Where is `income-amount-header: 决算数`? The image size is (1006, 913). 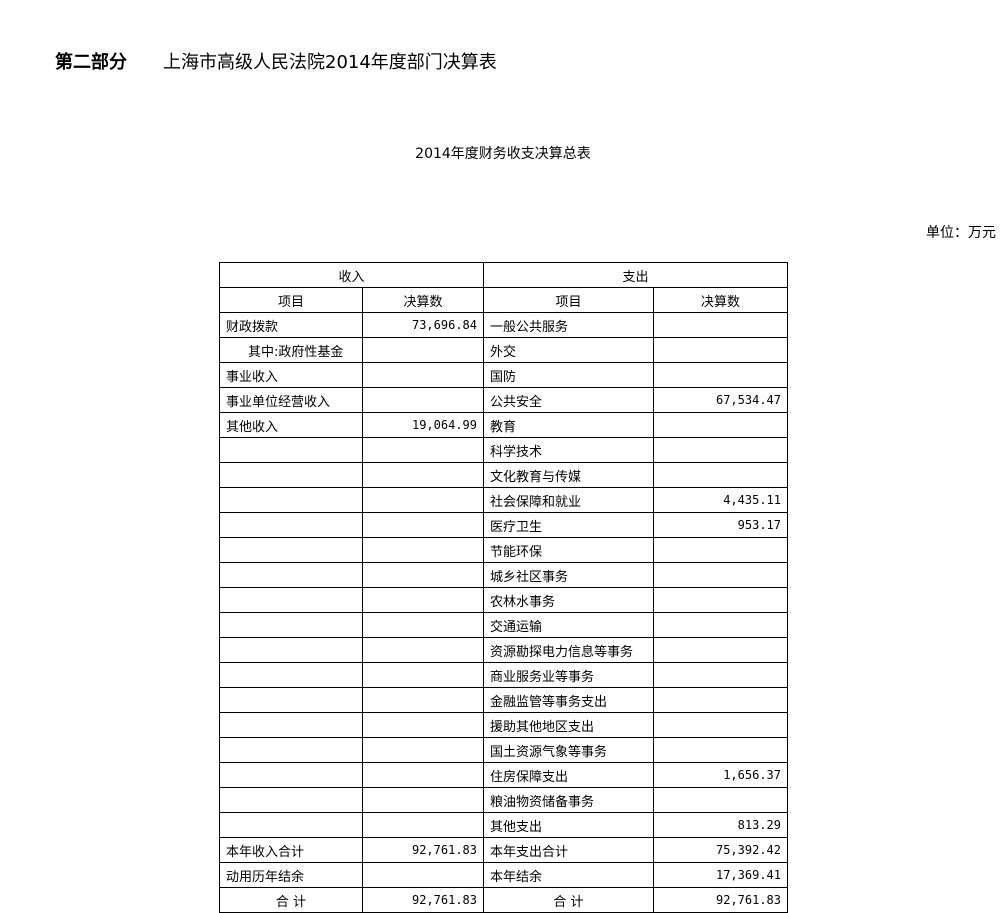 income-amount-header: 决算数 is located at coordinates (423, 300).